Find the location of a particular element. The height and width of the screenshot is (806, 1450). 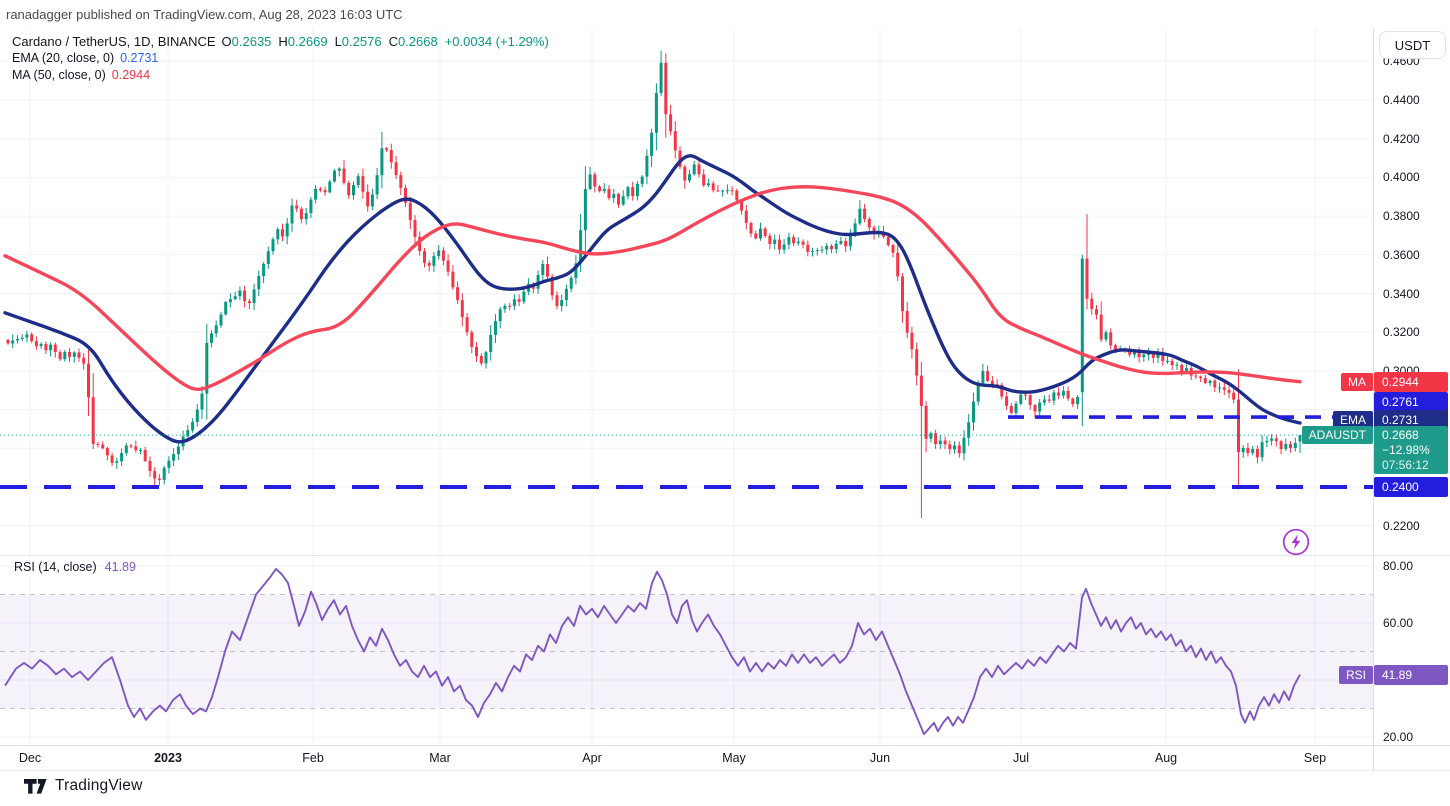

ema-legend-row: EMA (20, close, 0) 0.2731 is located at coordinates (280, 58).